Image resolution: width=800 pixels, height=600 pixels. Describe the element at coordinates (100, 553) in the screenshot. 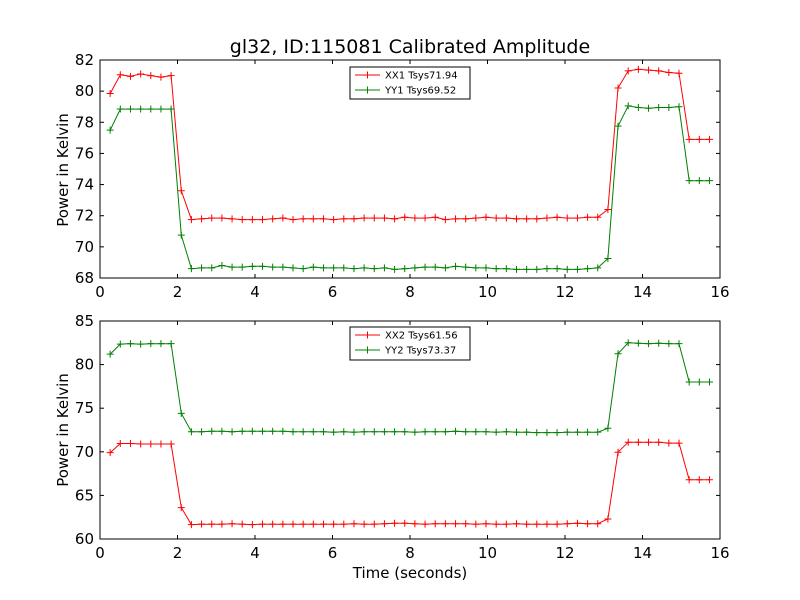

I see `bottom-x-tick-label: 0` at that location.